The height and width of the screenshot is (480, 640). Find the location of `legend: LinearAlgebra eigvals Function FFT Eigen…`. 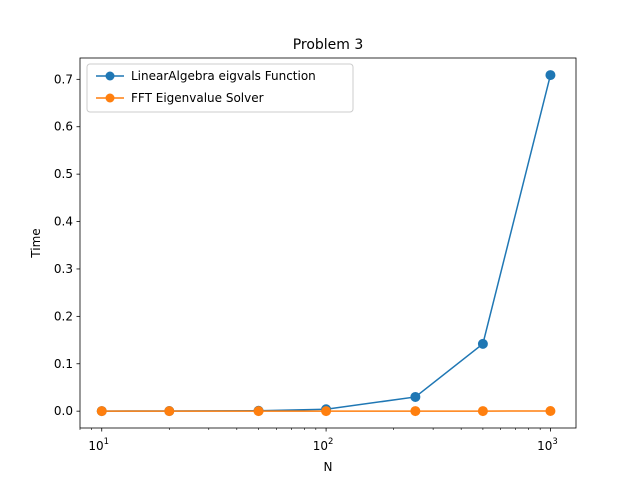

legend: LinearAlgebra eigvals Function FFT Eigen… is located at coordinates (220, 88).